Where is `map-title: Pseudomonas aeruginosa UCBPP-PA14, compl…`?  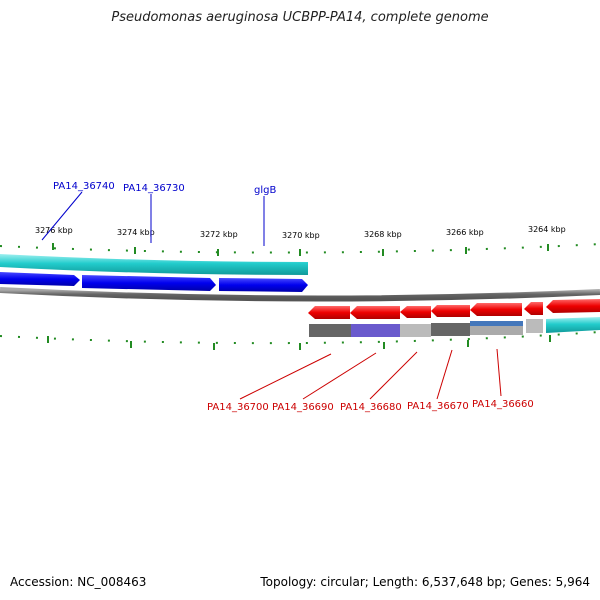 map-title: Pseudomonas aeruginosa UCBPP-PA14, compl… is located at coordinates (300, 17).